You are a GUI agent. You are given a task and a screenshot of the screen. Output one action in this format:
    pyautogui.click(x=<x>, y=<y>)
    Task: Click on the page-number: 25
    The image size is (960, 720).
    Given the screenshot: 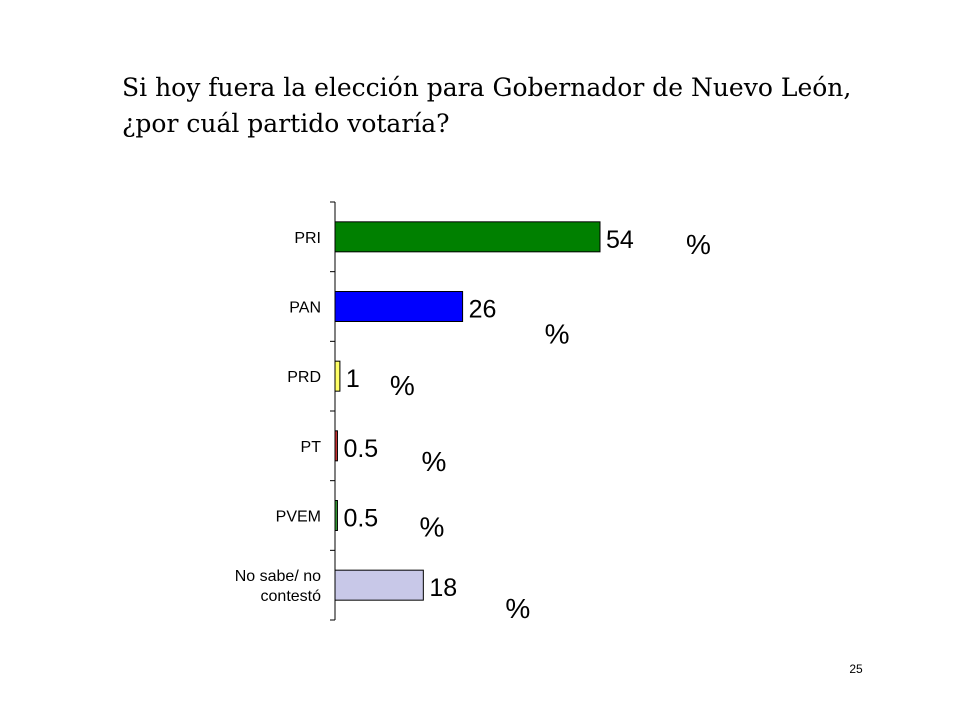 What is the action you would take?
    pyautogui.click(x=856, y=669)
    